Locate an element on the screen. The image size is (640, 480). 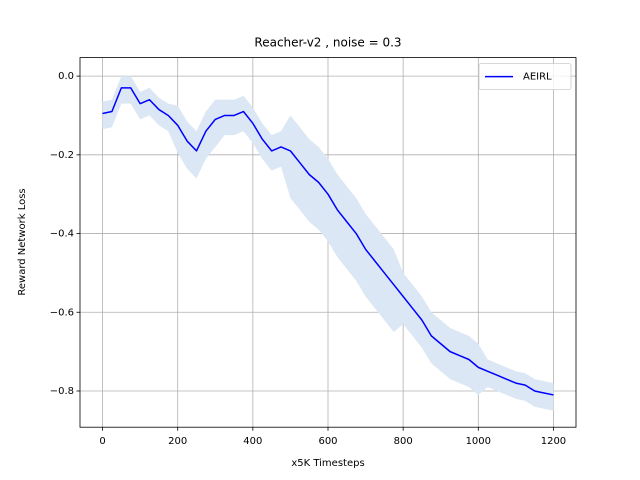
legend-label: AEIRL is located at coordinates (537, 77).